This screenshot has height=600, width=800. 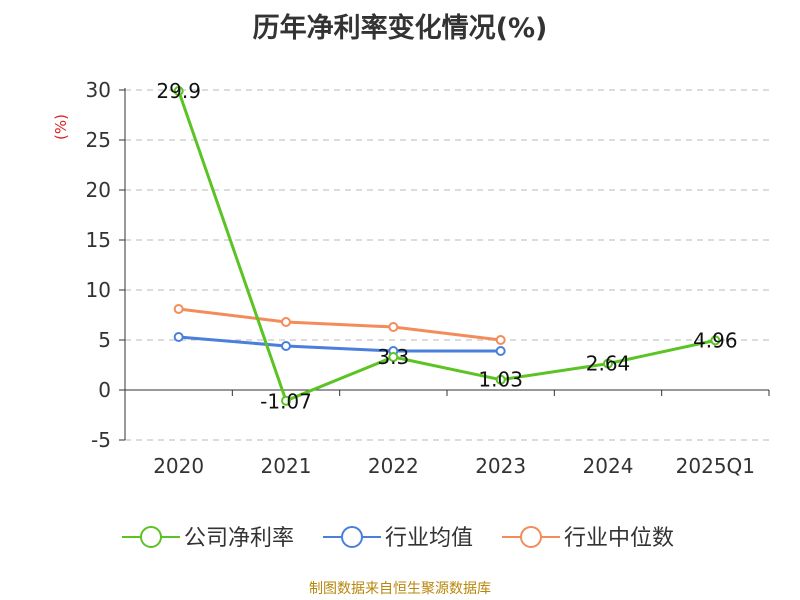 What do you see at coordinates (101, 440) in the screenshot?
I see `y-tick-label: -5` at bounding box center [101, 440].